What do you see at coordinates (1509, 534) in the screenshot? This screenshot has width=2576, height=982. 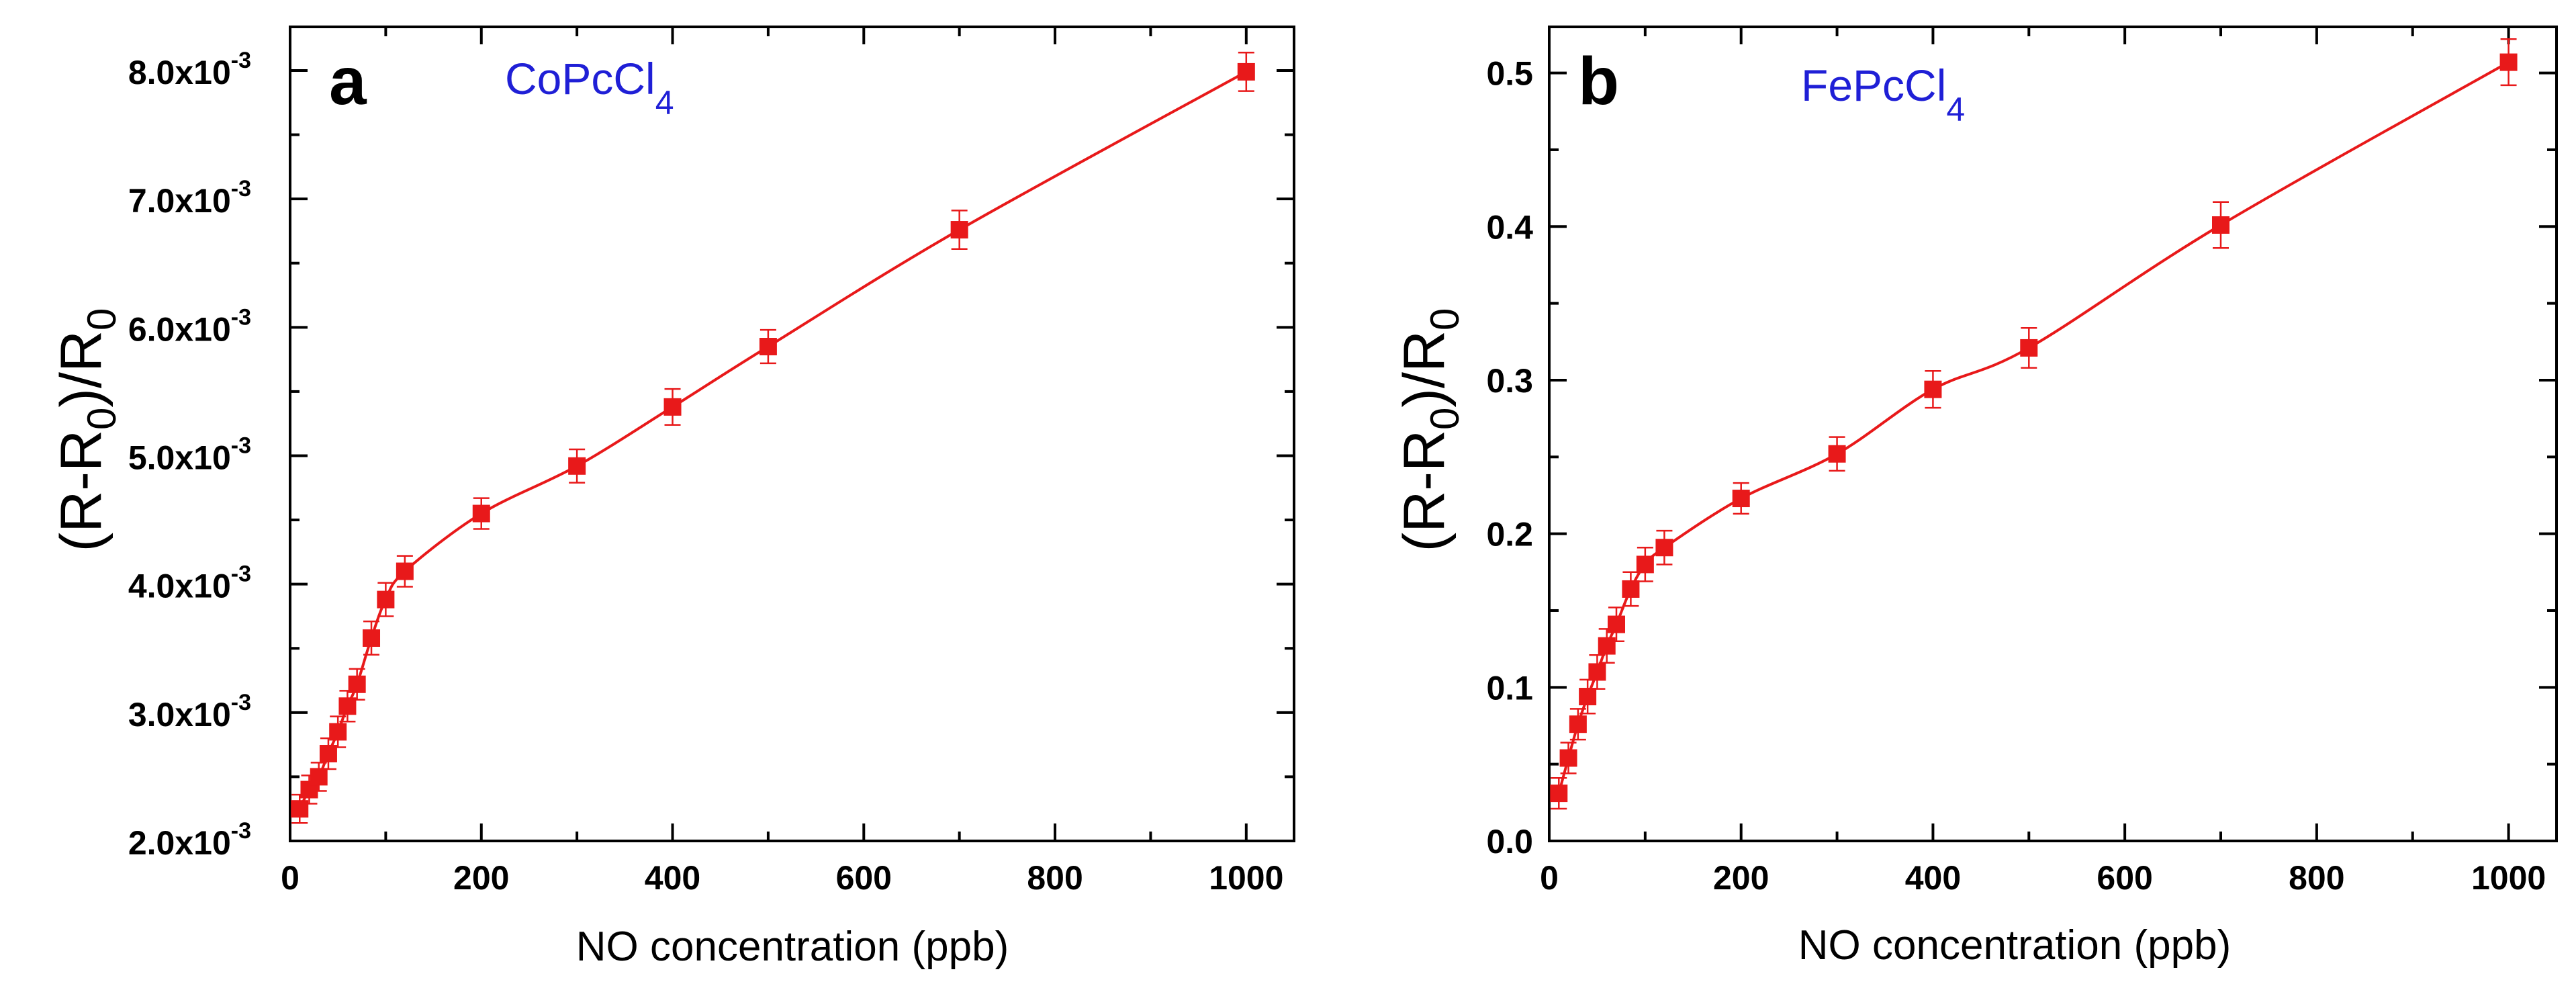 I see `y-tick-label-b: 0.2` at bounding box center [1509, 534].